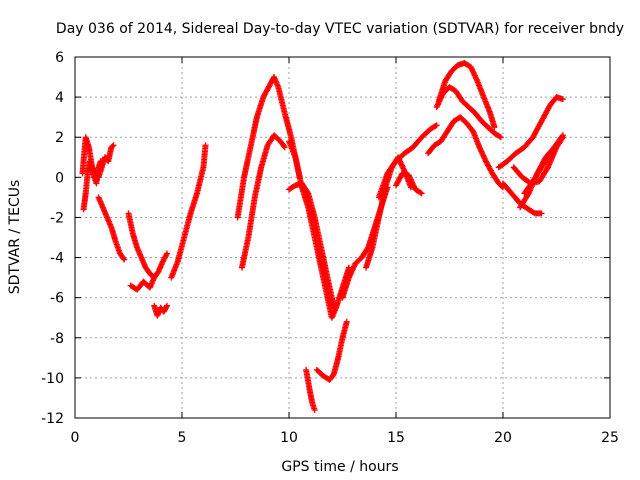 The width and height of the screenshot is (640, 480). I want to click on y-tick-label: -6, so click(57, 299).